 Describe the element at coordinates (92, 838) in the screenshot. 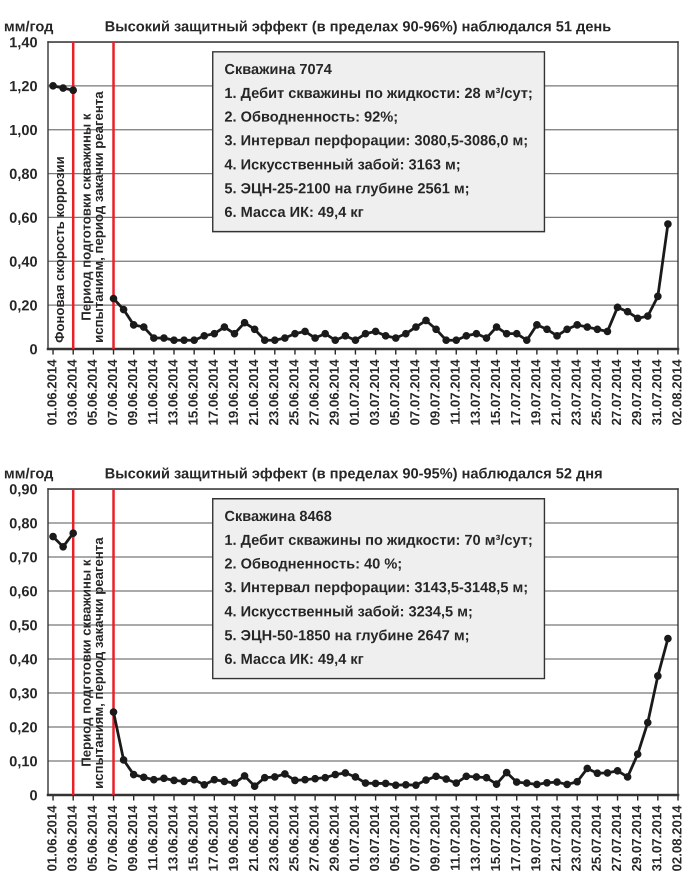

I see `x-tick-label: 05.06.2014` at that location.